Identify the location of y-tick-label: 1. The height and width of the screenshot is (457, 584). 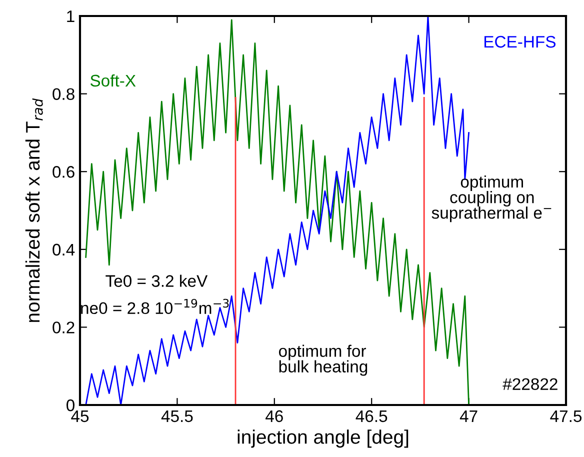
(70, 16).